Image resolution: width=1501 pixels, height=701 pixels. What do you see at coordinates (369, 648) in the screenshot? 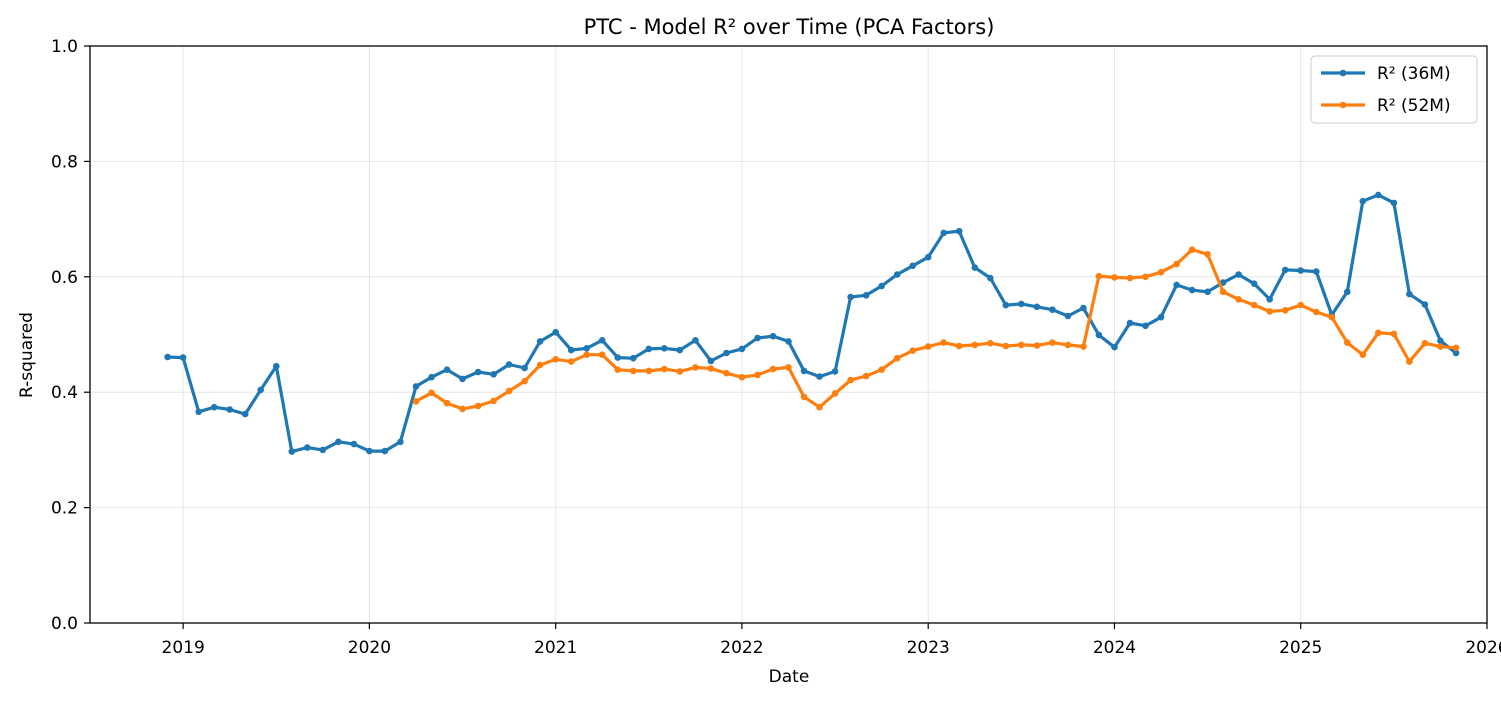
I see `x-tick-label: 2020` at bounding box center [369, 648].